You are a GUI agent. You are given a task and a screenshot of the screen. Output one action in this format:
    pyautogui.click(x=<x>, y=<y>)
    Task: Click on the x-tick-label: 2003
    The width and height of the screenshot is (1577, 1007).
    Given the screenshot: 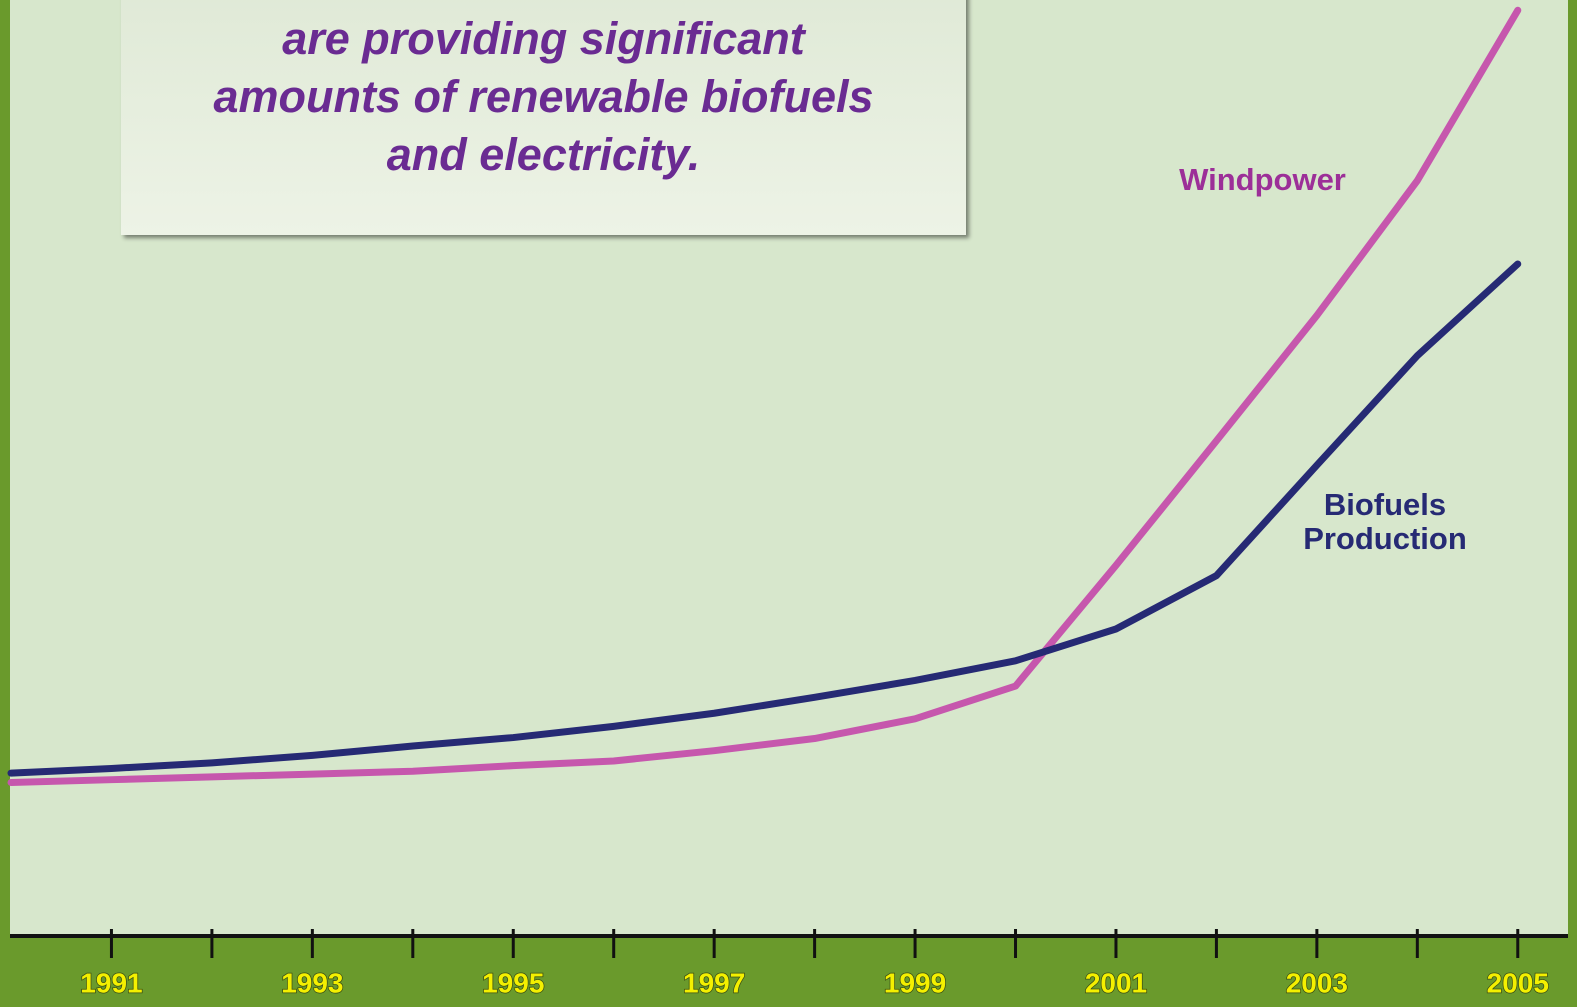 What is the action you would take?
    pyautogui.click(x=1317, y=982)
    